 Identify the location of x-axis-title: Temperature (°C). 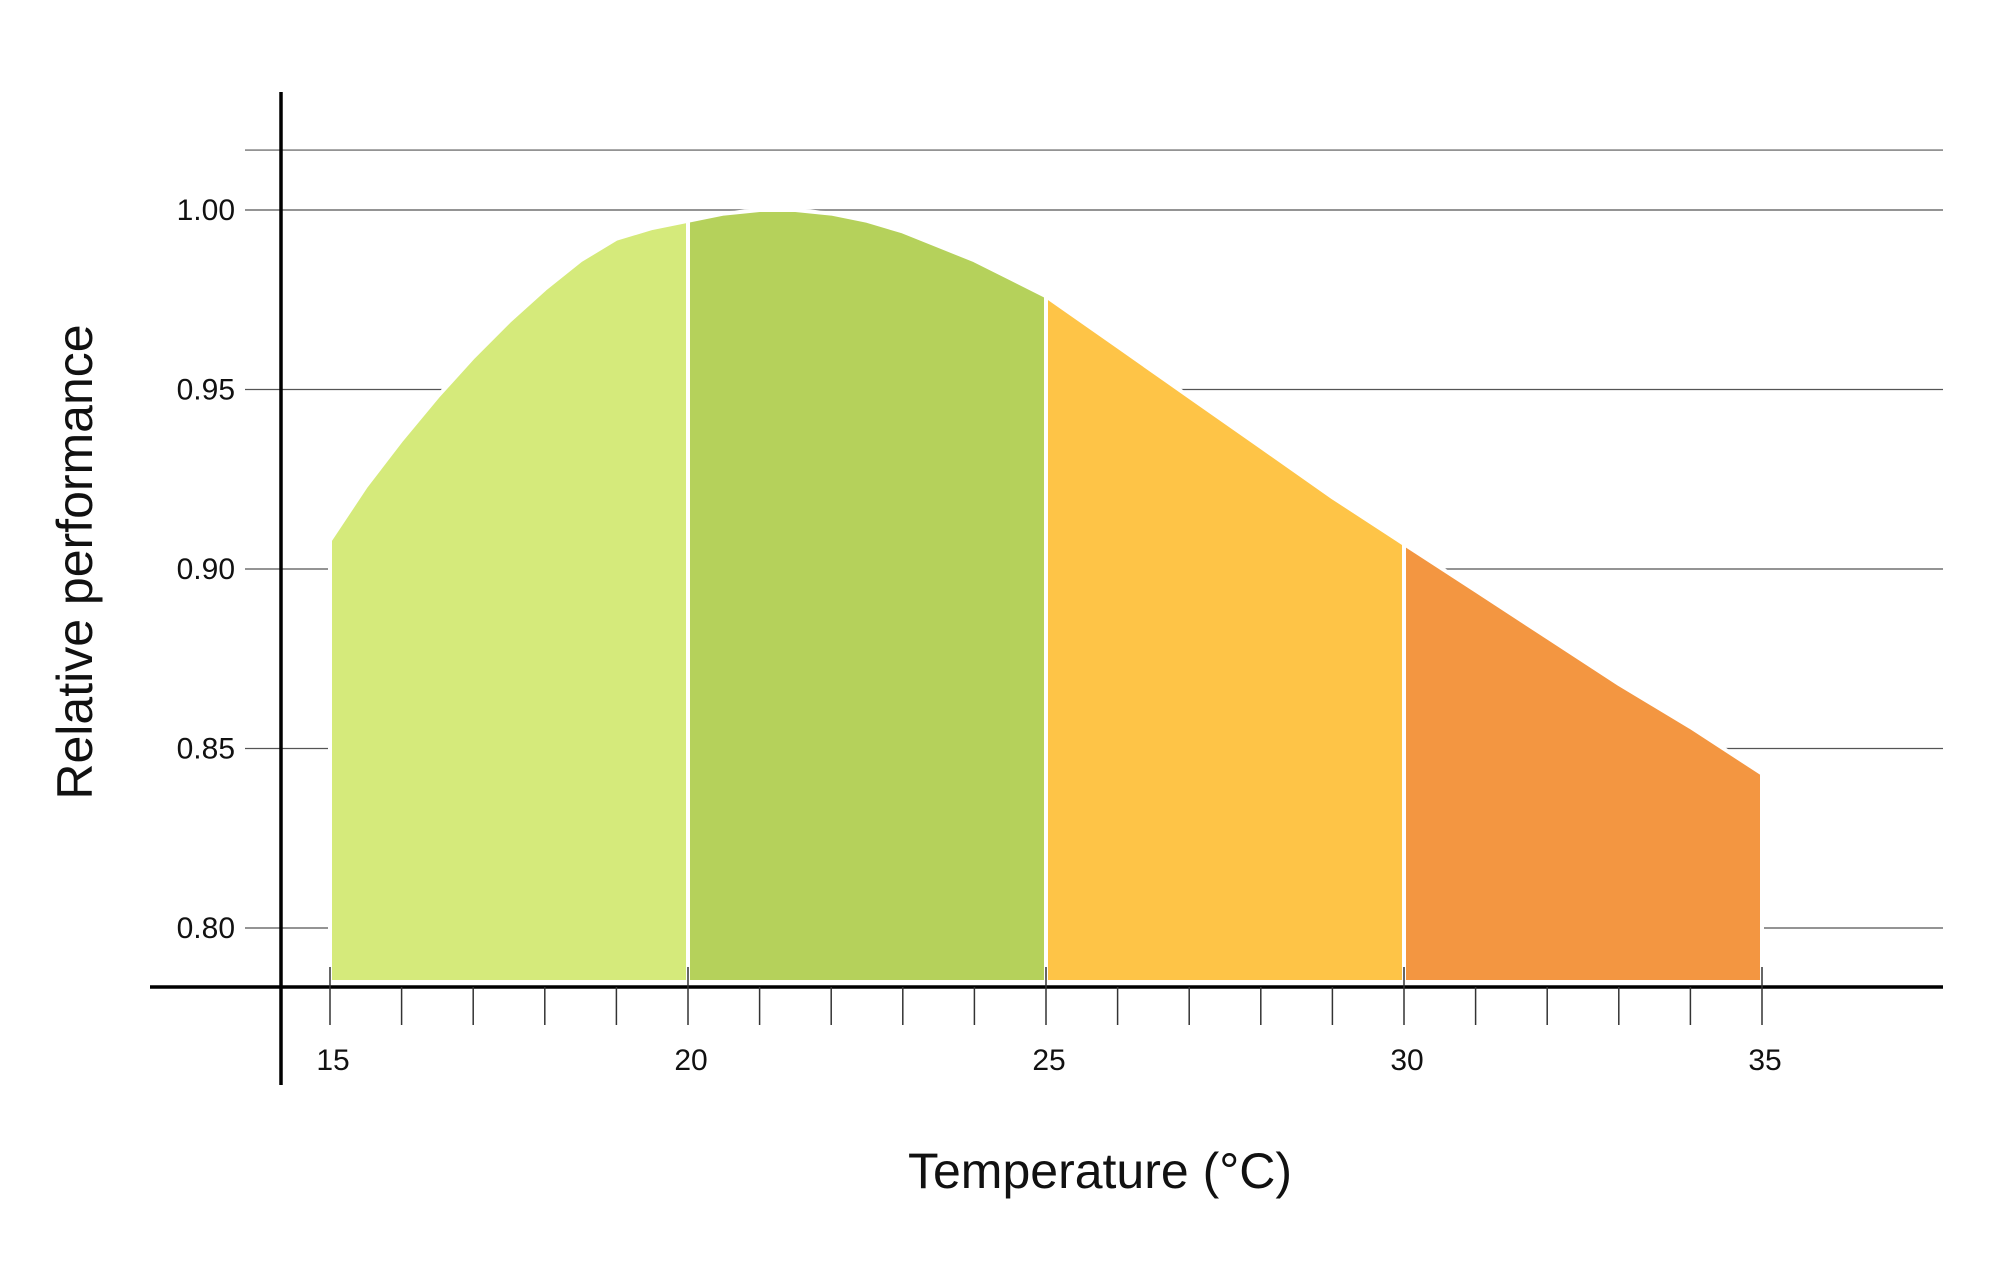
(1100, 1171).